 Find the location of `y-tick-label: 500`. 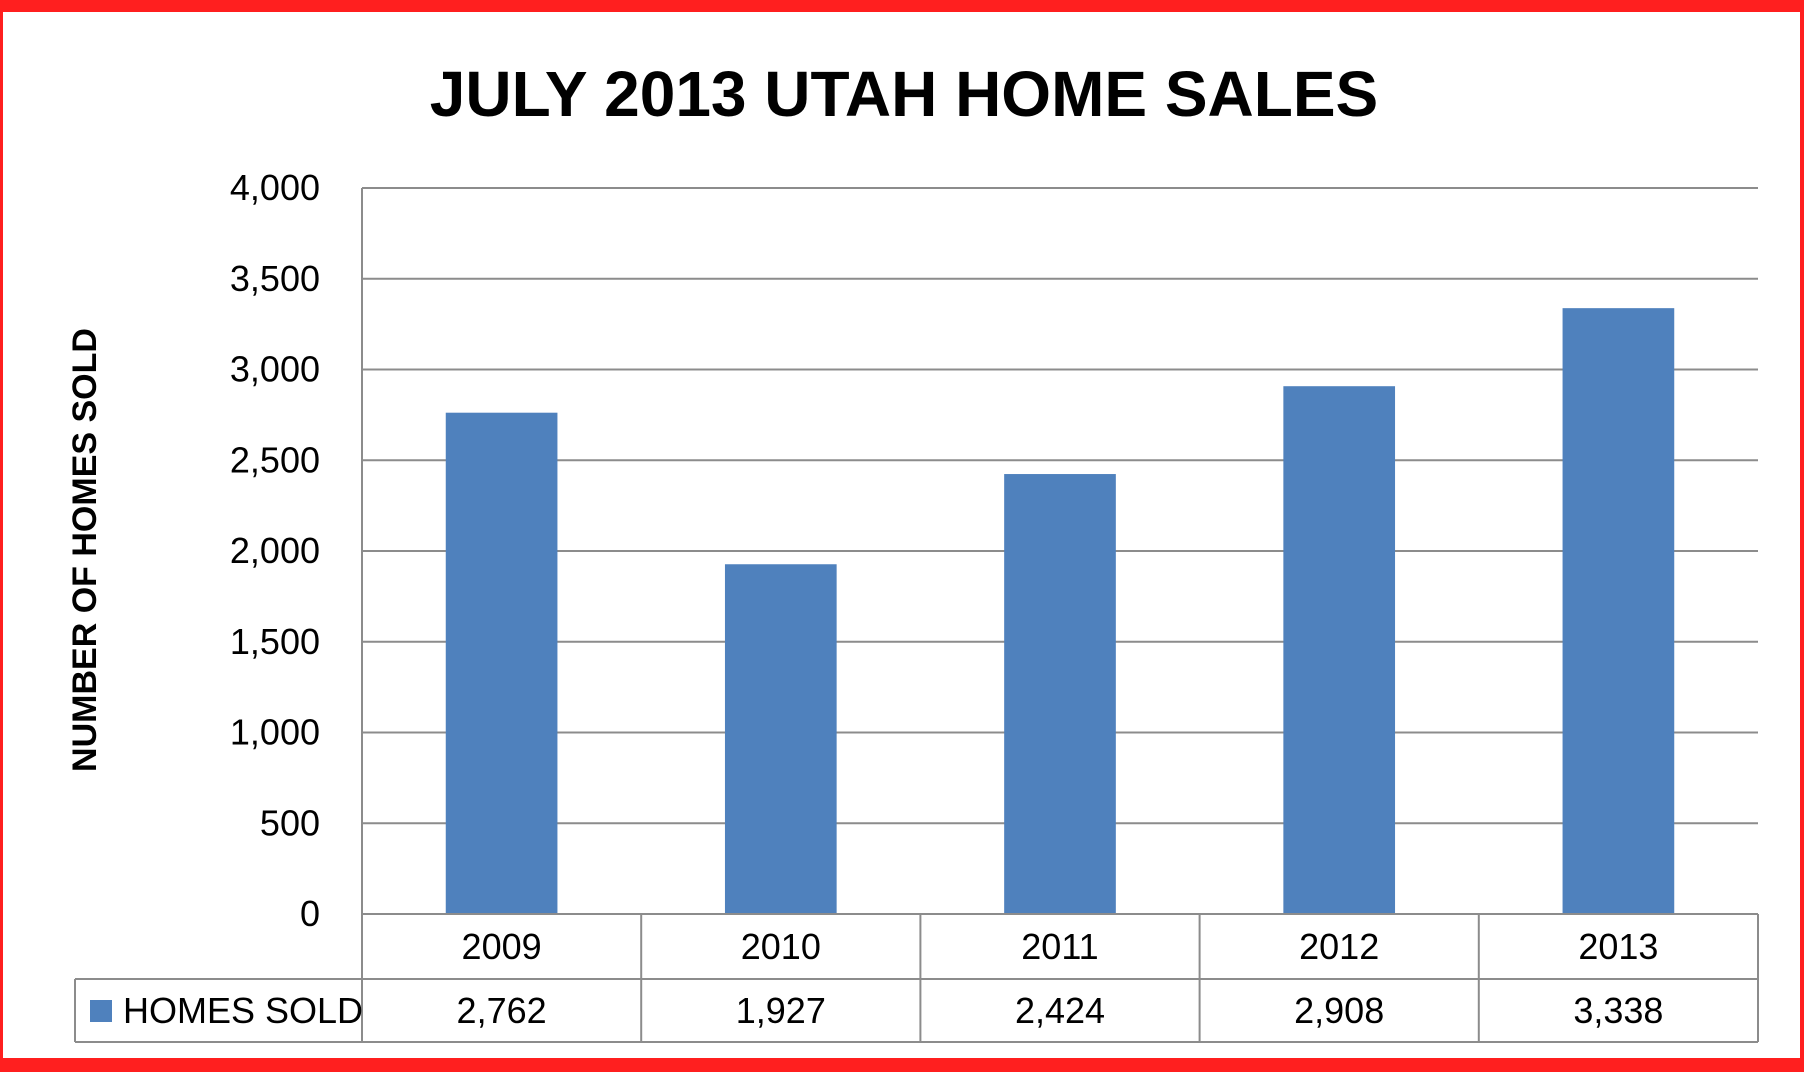

y-tick-label: 500 is located at coordinates (290, 822).